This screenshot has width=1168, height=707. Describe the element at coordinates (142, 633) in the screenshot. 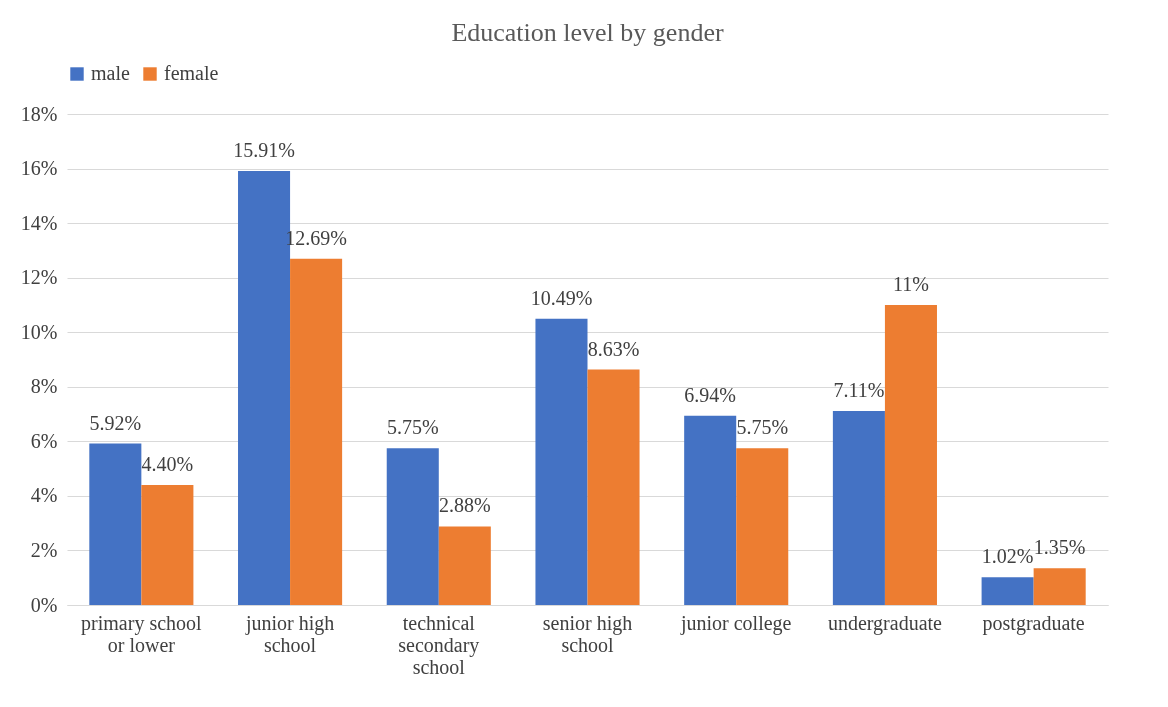

I see `x-tick-label: primary school or lower` at that location.